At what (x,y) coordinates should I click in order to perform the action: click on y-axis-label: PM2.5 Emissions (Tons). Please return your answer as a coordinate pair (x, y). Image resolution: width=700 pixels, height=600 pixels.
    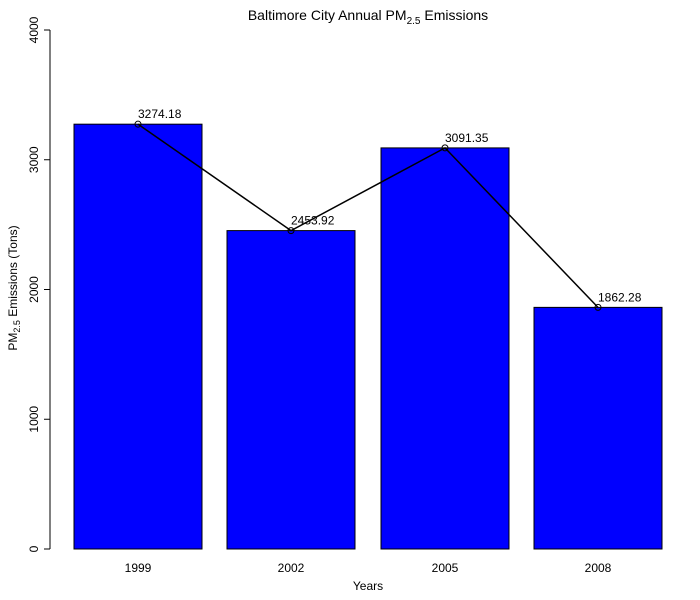
    Looking at the image, I should click on (14, 287).